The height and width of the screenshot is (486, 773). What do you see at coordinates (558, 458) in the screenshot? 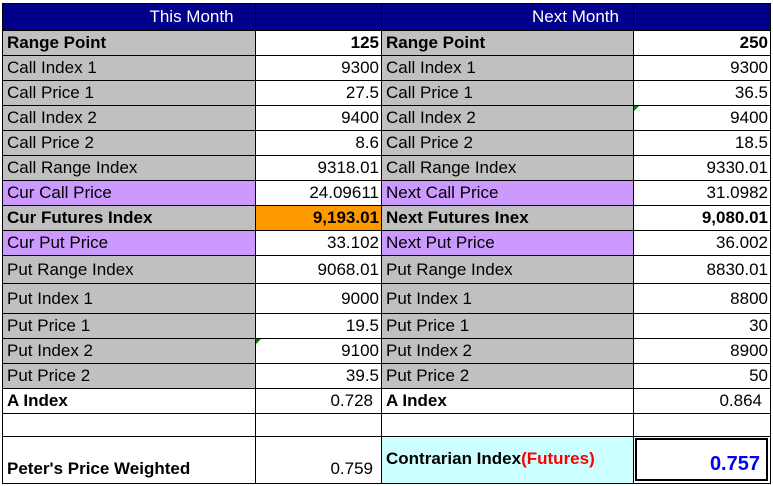
I see `contrarian-suffix: (Futures)` at bounding box center [558, 458].